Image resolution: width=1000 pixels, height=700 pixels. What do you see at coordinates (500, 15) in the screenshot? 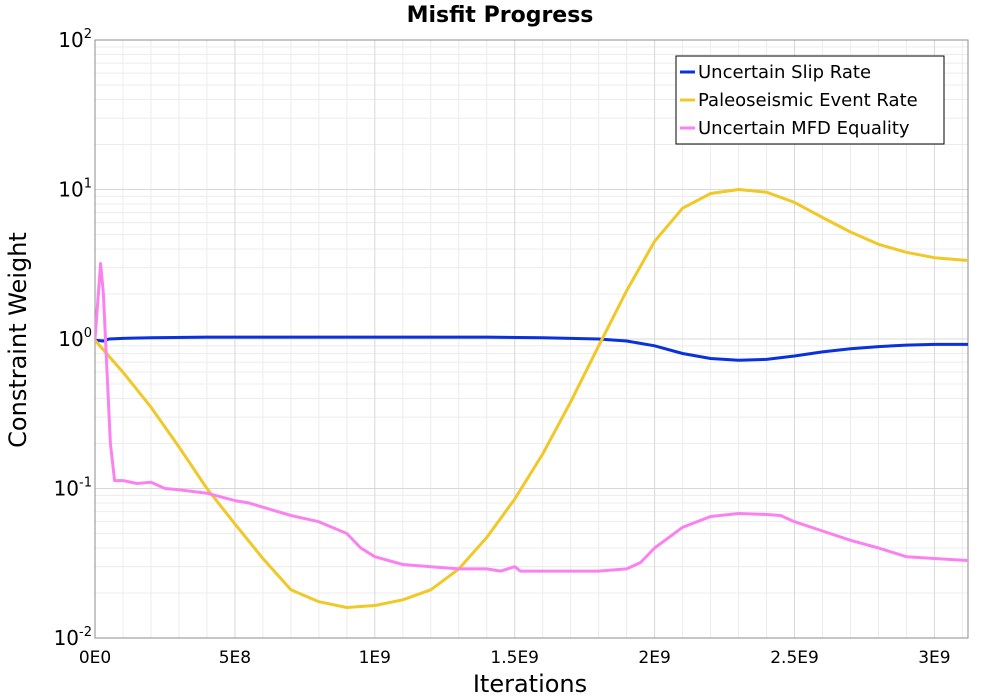
I see `chart-title: Misfit Progress` at bounding box center [500, 15].